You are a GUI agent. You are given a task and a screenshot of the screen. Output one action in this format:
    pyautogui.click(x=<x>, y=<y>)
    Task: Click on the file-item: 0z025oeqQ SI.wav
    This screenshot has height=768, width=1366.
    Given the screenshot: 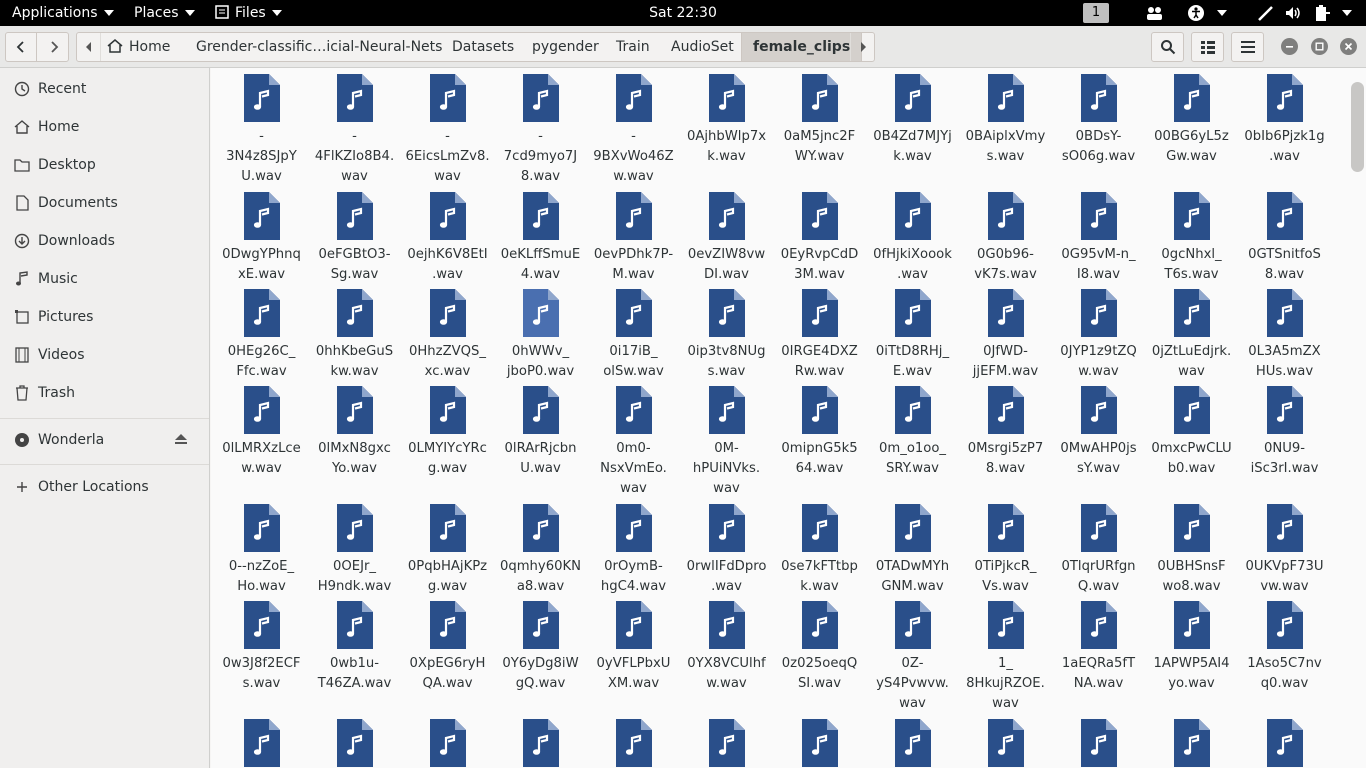 What is the action you would take?
    pyautogui.click(x=819, y=647)
    